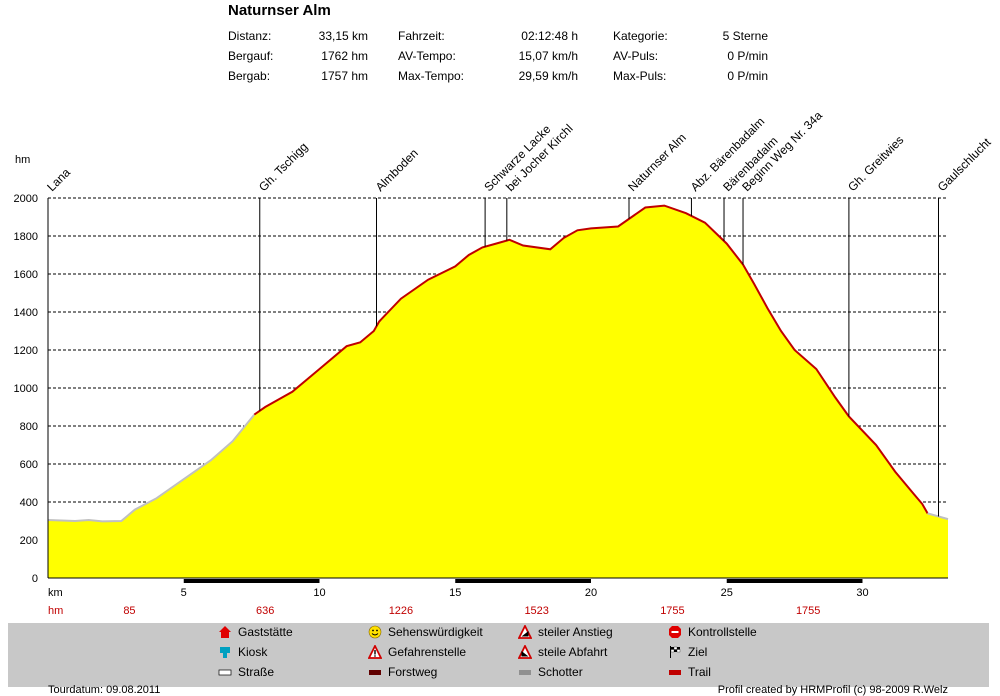 The width and height of the screenshot is (1000, 696). I want to click on gravel-swatch, so click(525, 672).